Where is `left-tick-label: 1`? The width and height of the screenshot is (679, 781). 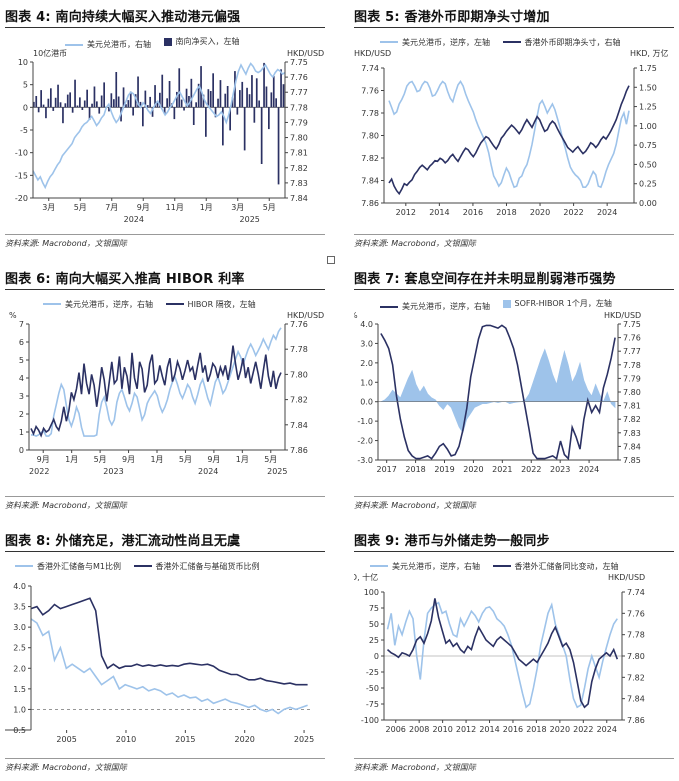
left-tick-label: 1 is located at coordinates (21, 432).